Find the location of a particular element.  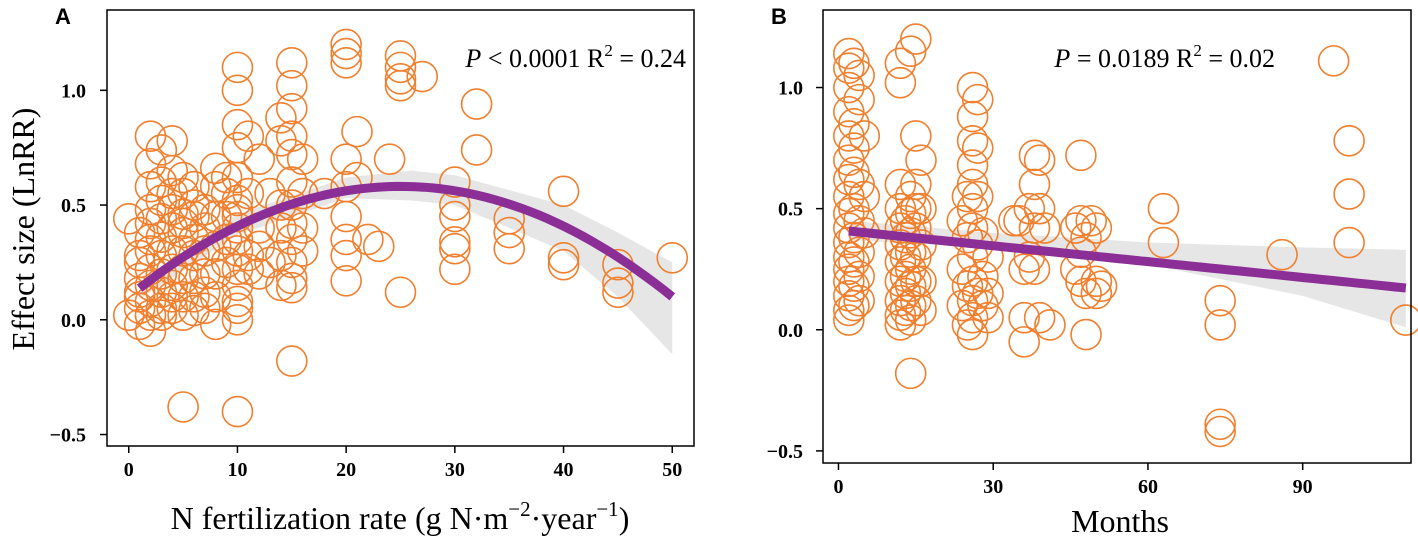

x-tick-label: 10 is located at coordinates (237, 470).